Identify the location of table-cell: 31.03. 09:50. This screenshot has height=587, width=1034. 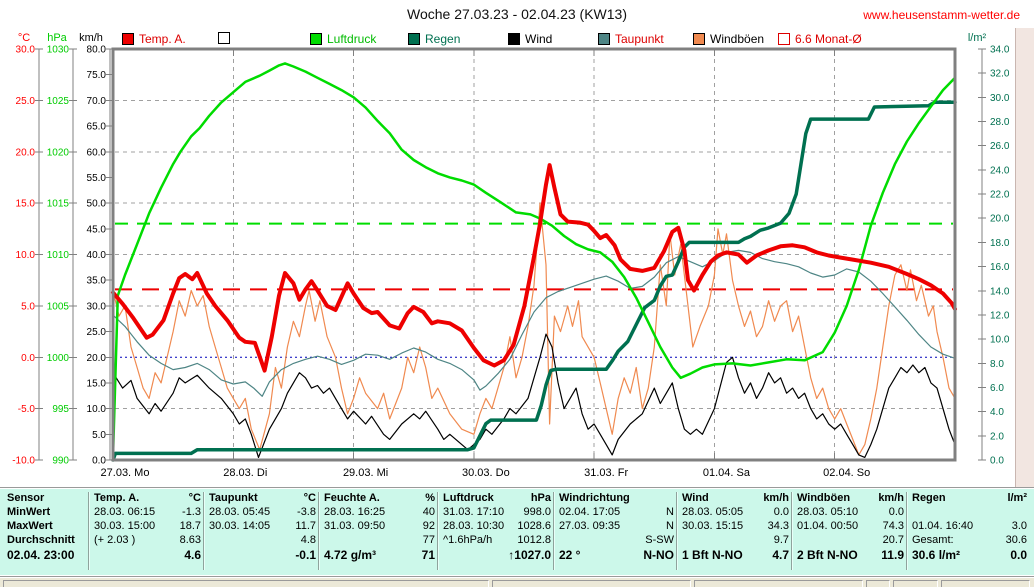
(355, 526).